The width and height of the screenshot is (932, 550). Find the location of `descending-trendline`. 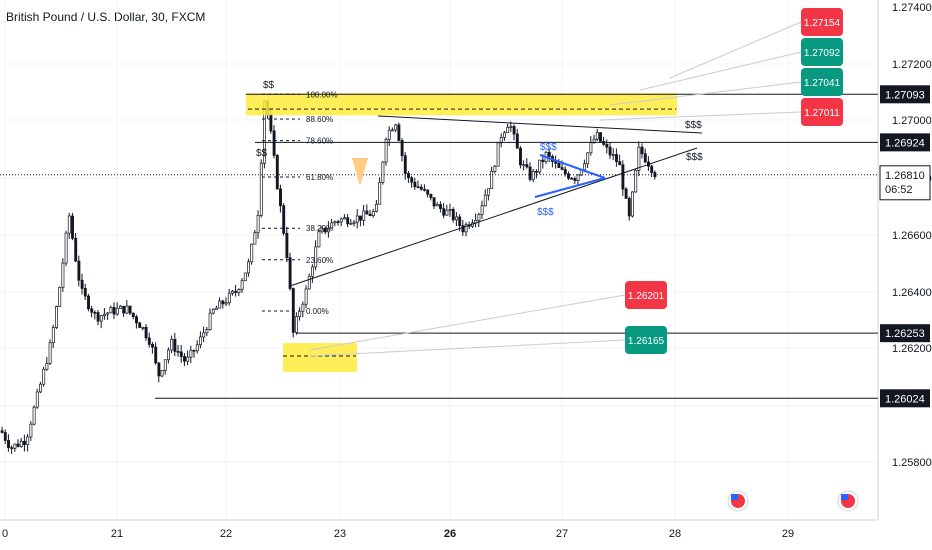

descending-trendline is located at coordinates (540, 124).